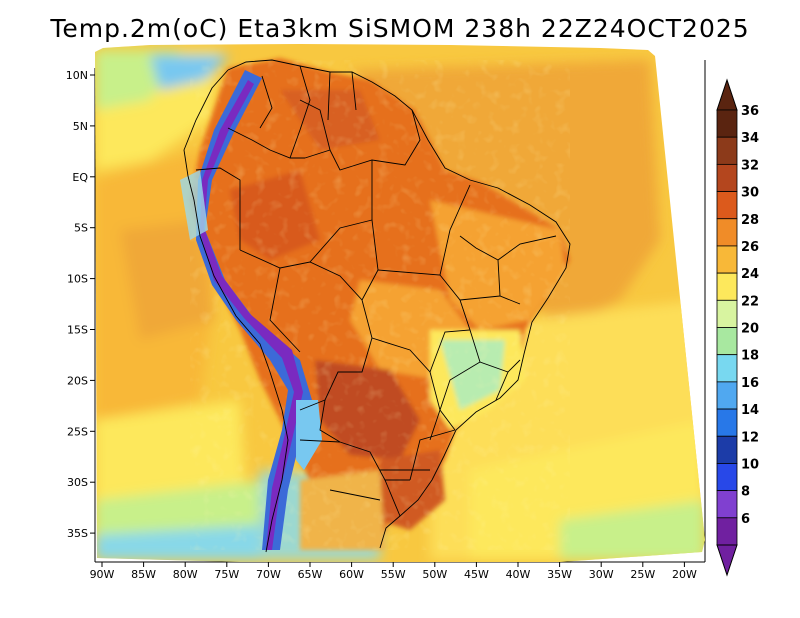  What do you see at coordinates (77, 380) in the screenshot?
I see `latitude-tick-label: 20S` at bounding box center [77, 380].